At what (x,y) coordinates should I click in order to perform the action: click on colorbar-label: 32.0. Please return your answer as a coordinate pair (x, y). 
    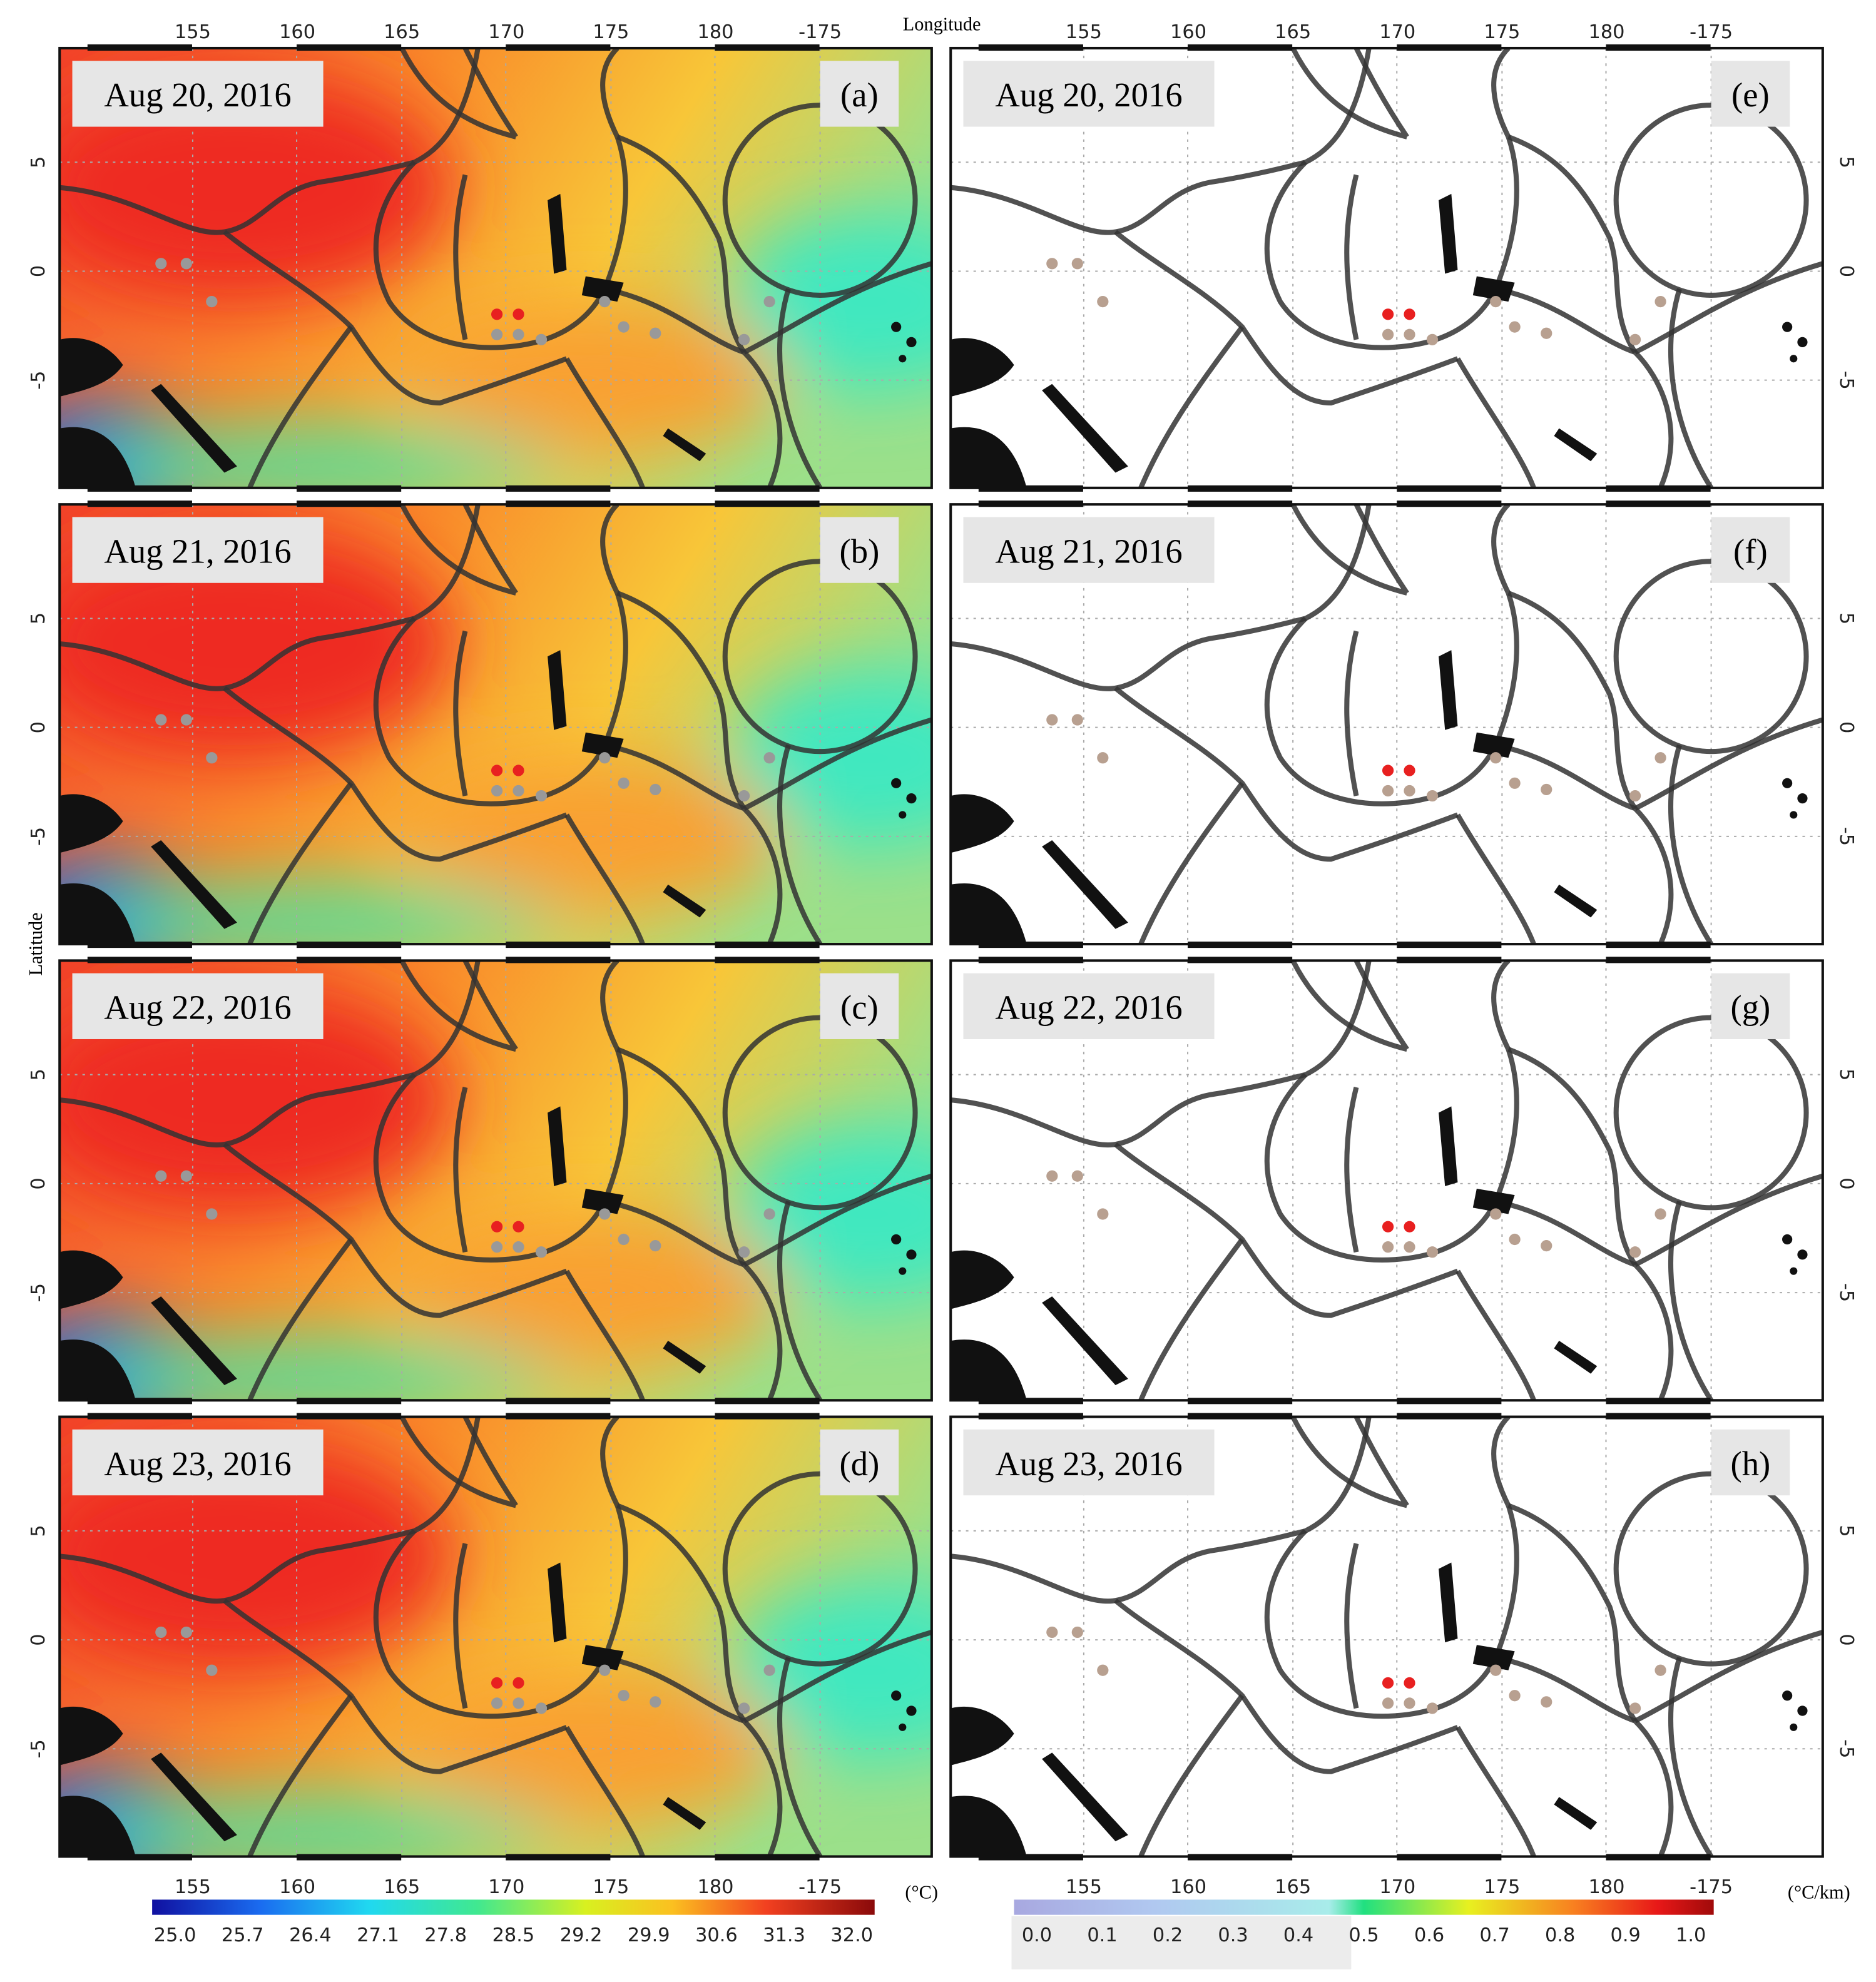
    Looking at the image, I should click on (851, 1935).